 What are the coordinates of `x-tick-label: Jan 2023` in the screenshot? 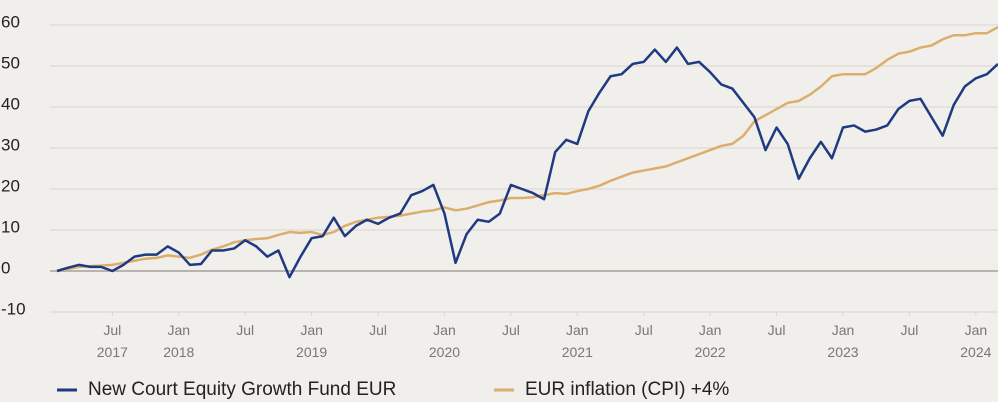 It's located at (842, 341).